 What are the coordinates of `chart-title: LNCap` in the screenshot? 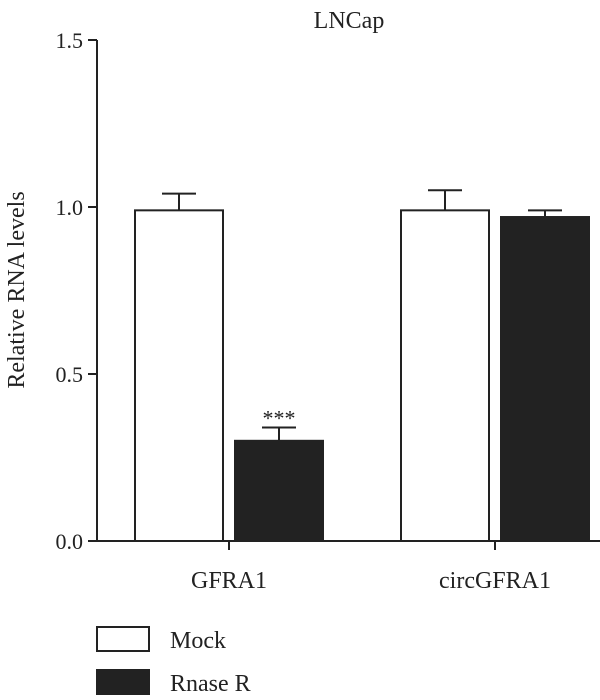 It's located at (349, 21).